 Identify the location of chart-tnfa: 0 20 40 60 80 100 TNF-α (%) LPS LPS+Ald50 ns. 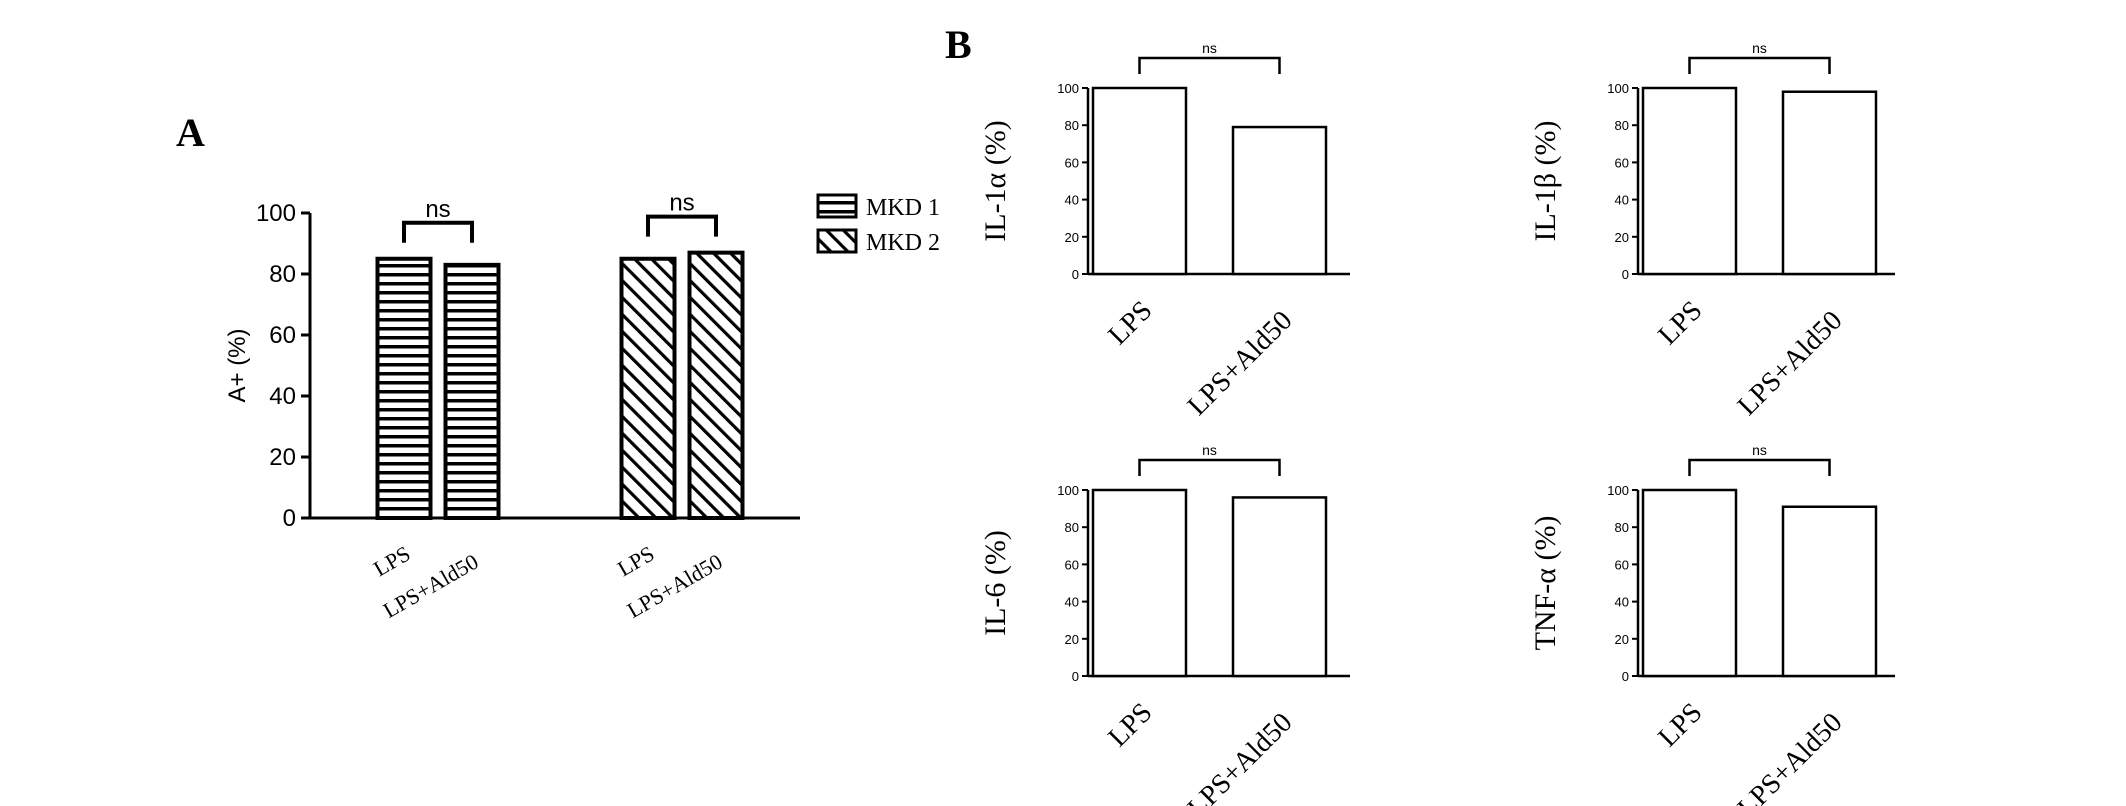
(1712, 624).